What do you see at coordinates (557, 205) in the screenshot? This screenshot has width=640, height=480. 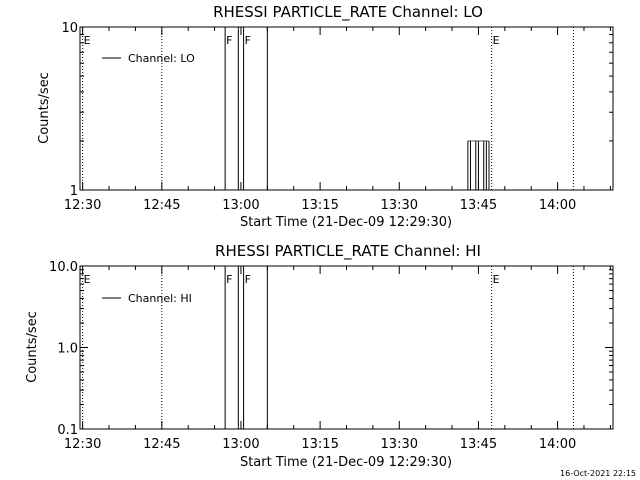 I see `lo-x-tick-label: 14:00` at bounding box center [557, 205].